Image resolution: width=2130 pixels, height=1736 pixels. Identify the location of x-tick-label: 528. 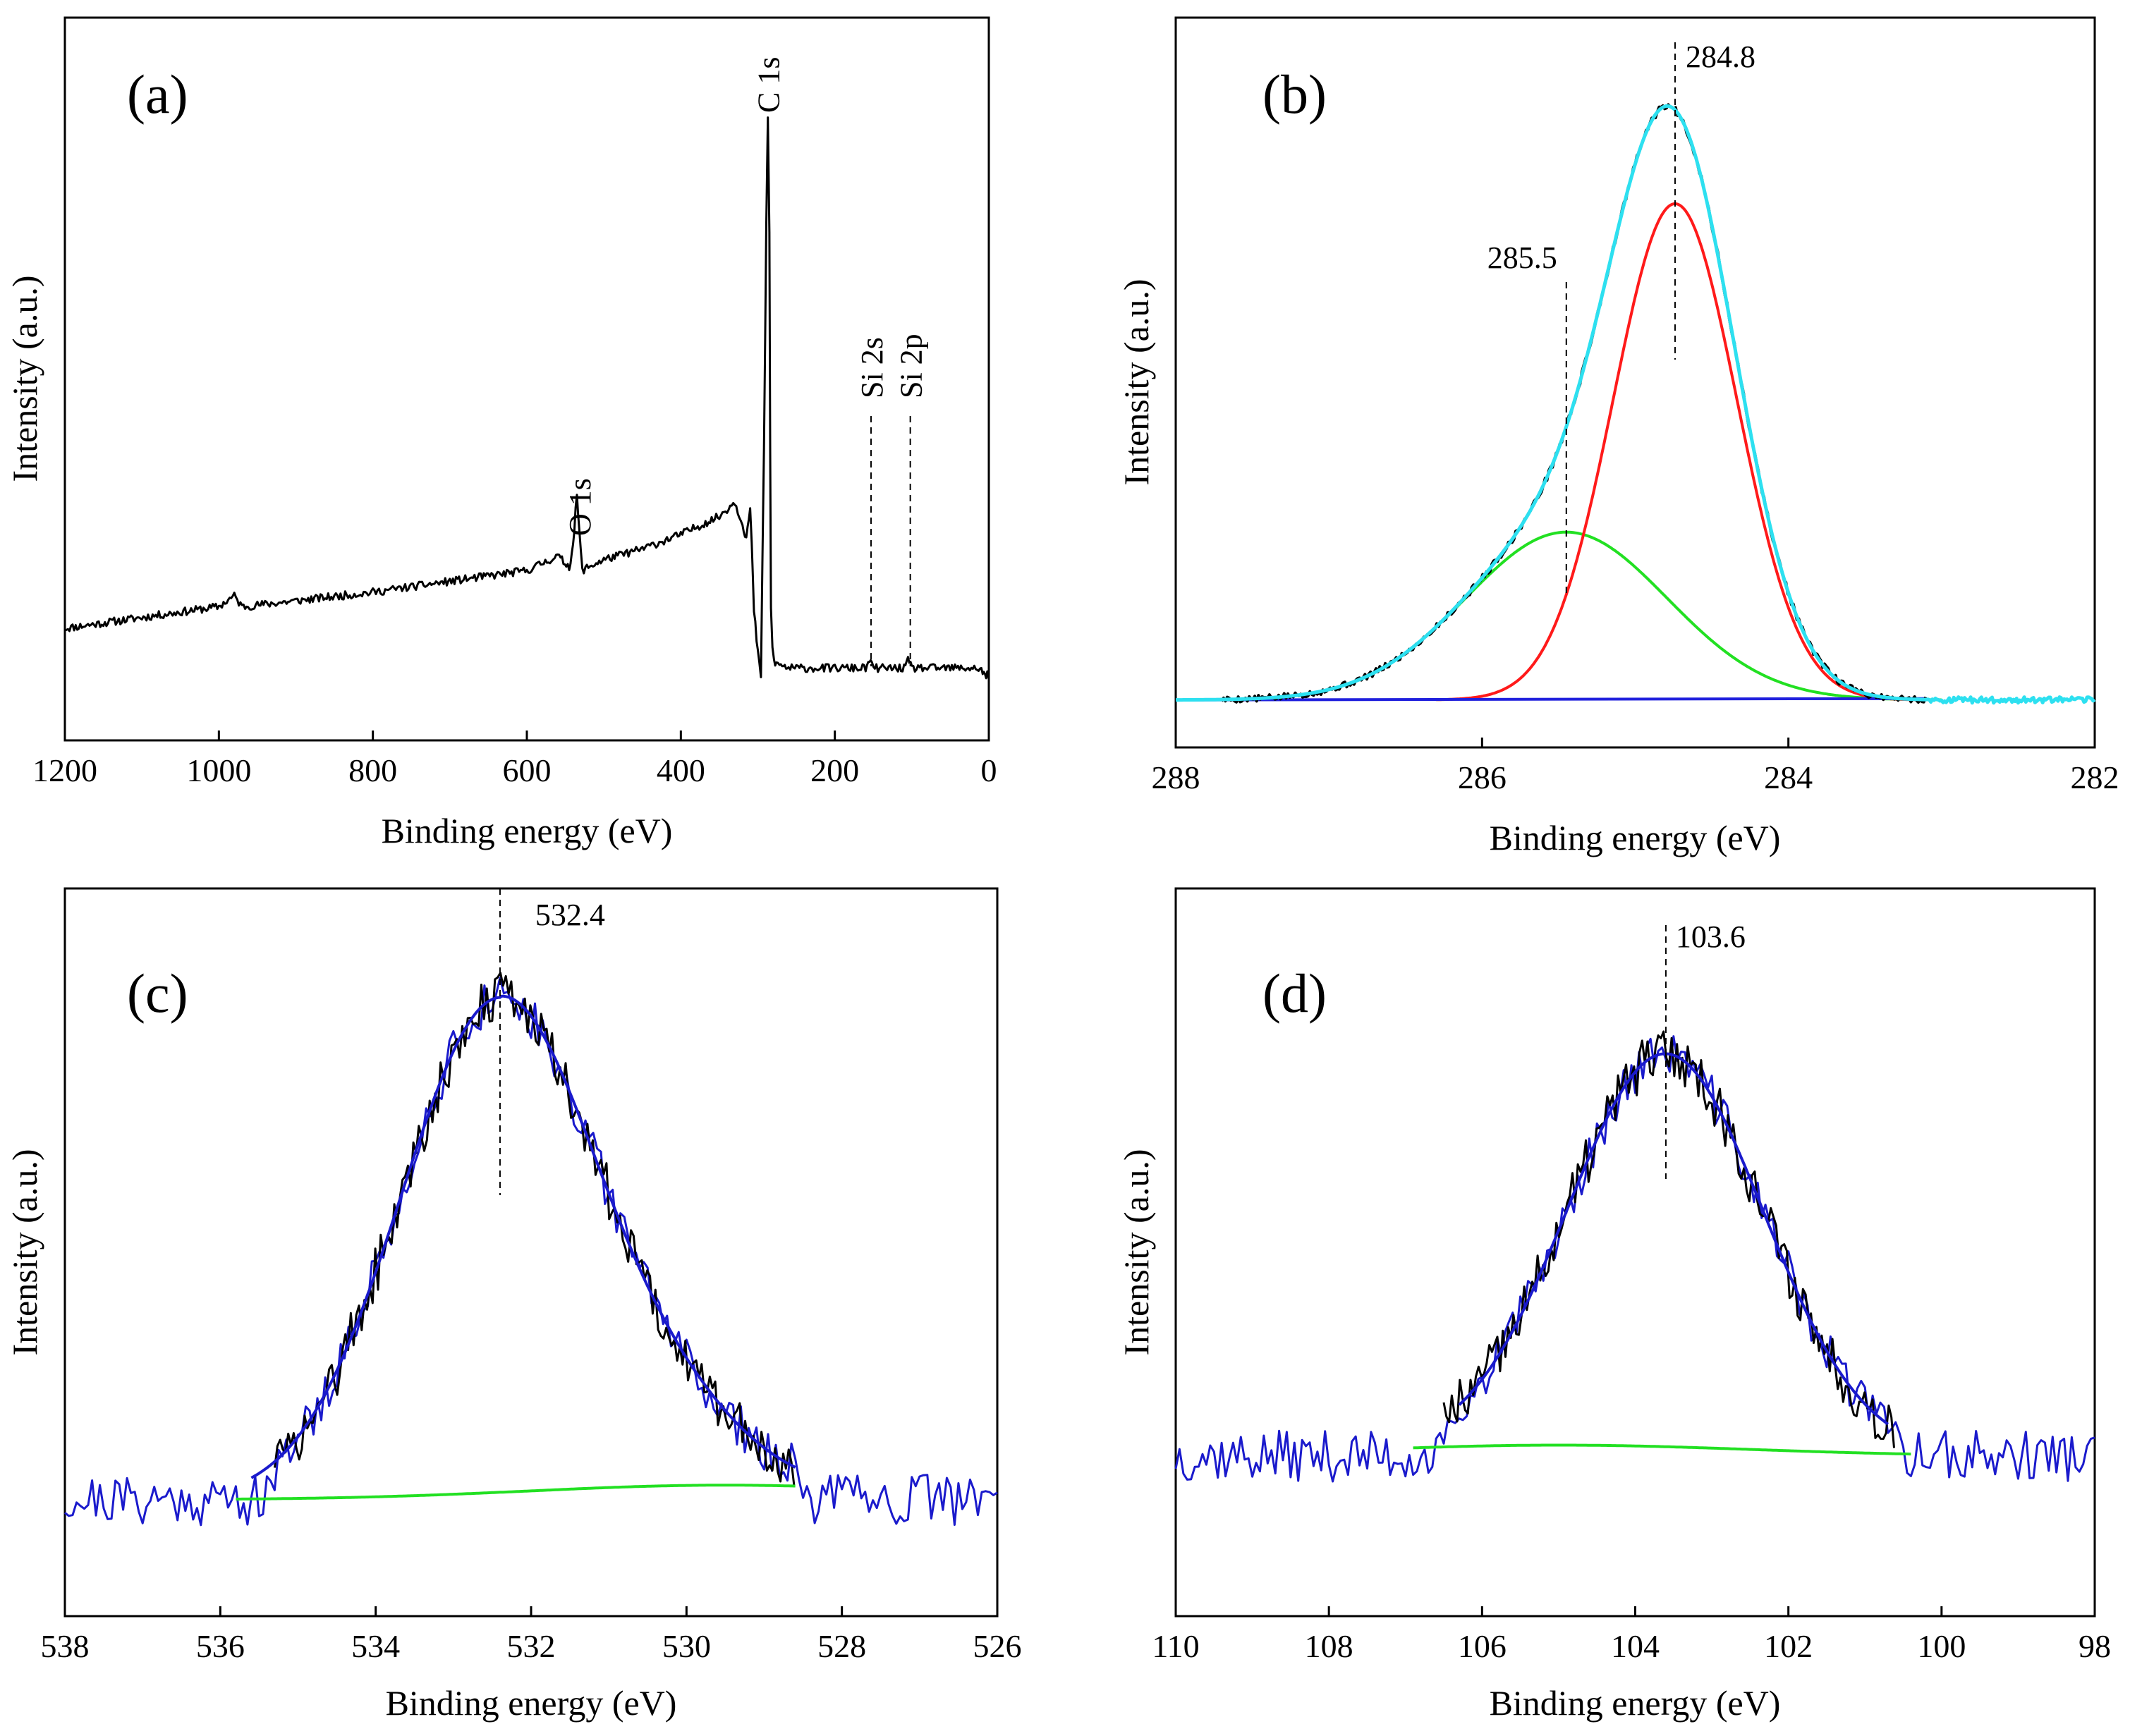
(842, 1646).